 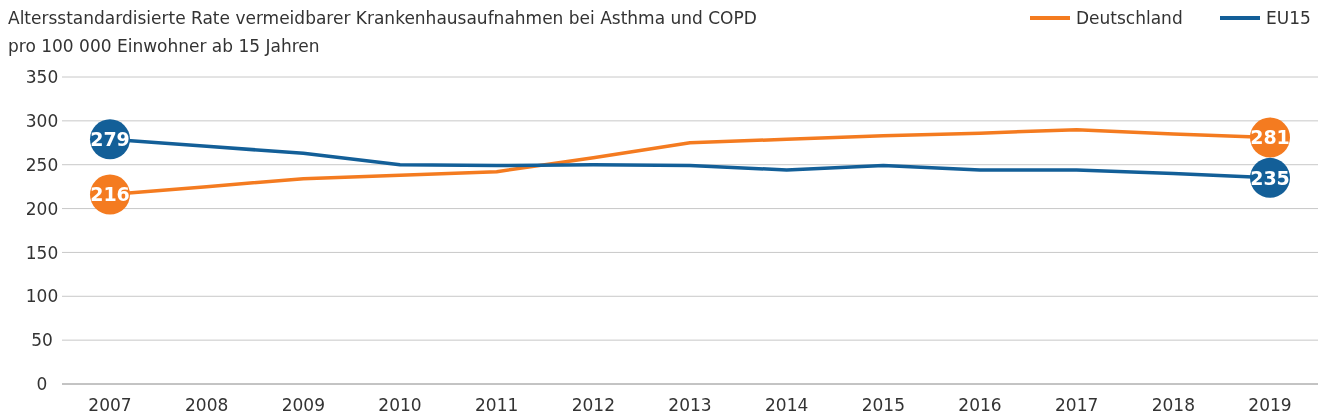 What do you see at coordinates (42, 252) in the screenshot?
I see `y-tick-label: 150` at bounding box center [42, 252].